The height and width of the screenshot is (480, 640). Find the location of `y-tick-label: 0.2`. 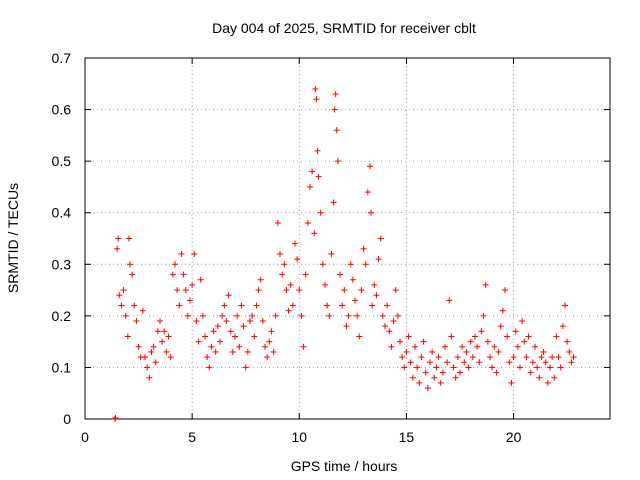

y-tick-label: 0.2 is located at coordinates (62, 316).